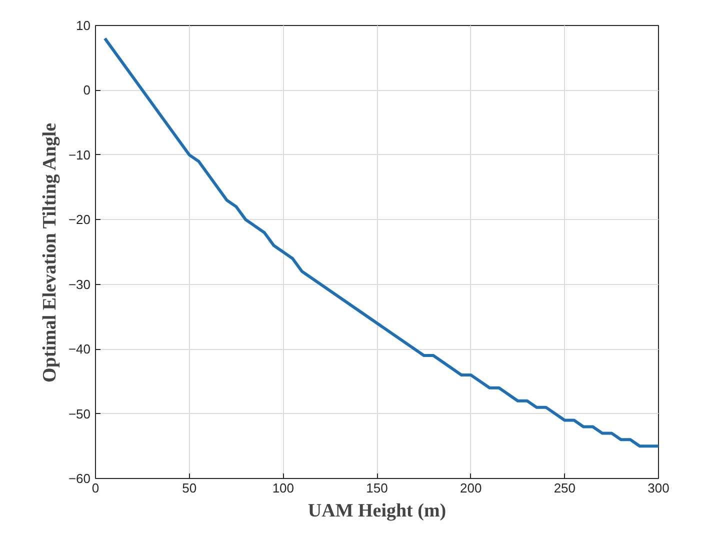 This screenshot has height=548, width=713. I want to click on y-tick-label: −60, so click(79, 478).